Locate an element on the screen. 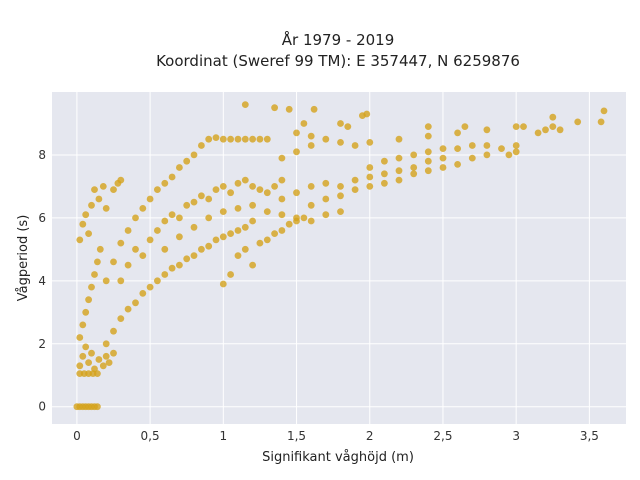 This screenshot has height=480, width=640. x-tick-label: 1 is located at coordinates (224, 436).